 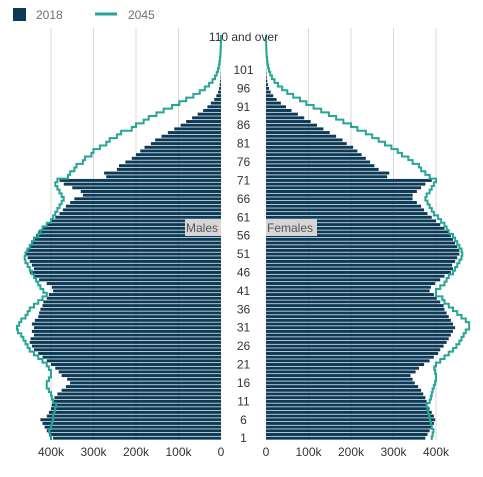 I want to click on age-tick-96: 96, so click(x=244, y=88).